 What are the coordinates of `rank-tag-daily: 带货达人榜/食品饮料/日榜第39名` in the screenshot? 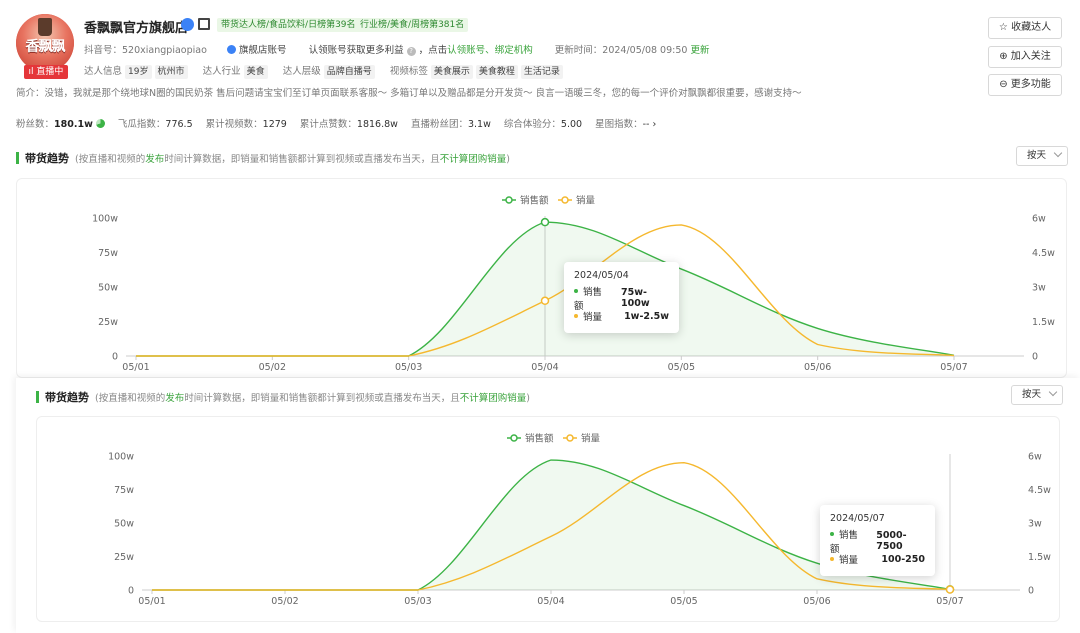 It's located at (288, 25).